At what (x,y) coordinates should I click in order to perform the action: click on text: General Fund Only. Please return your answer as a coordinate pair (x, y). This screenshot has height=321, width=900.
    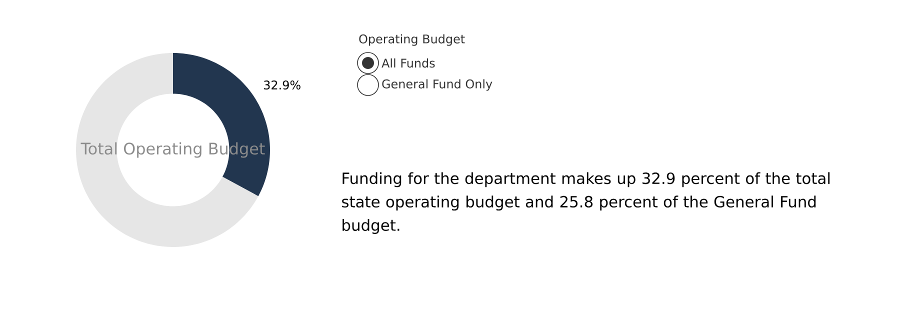
    Looking at the image, I should click on (437, 85).